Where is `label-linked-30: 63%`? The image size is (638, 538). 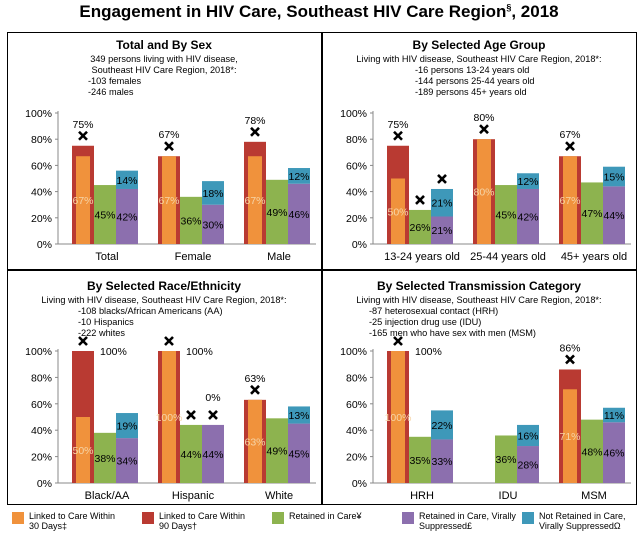 label-linked-30: 63% is located at coordinates (254, 442).